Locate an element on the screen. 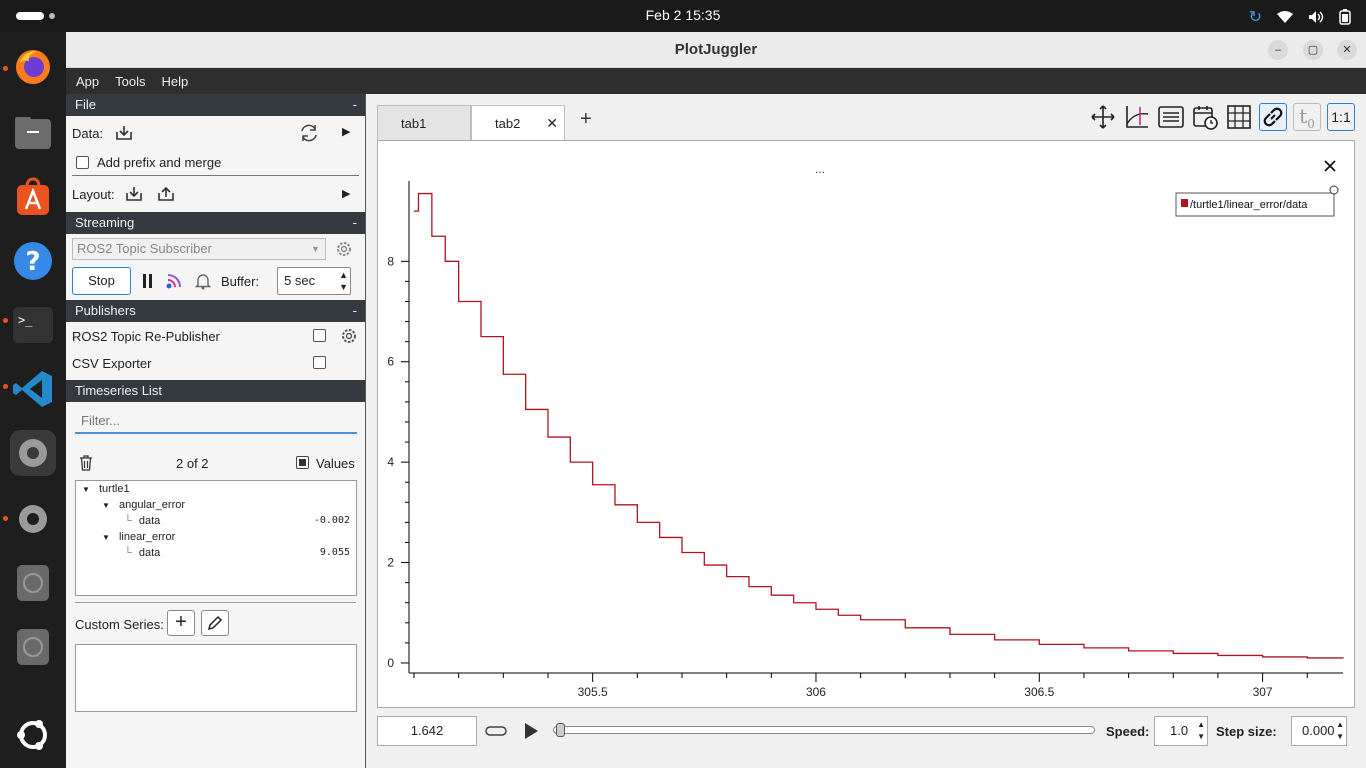 This screenshot has width=1366, height=768. edit-custom-series-button is located at coordinates (215, 623).